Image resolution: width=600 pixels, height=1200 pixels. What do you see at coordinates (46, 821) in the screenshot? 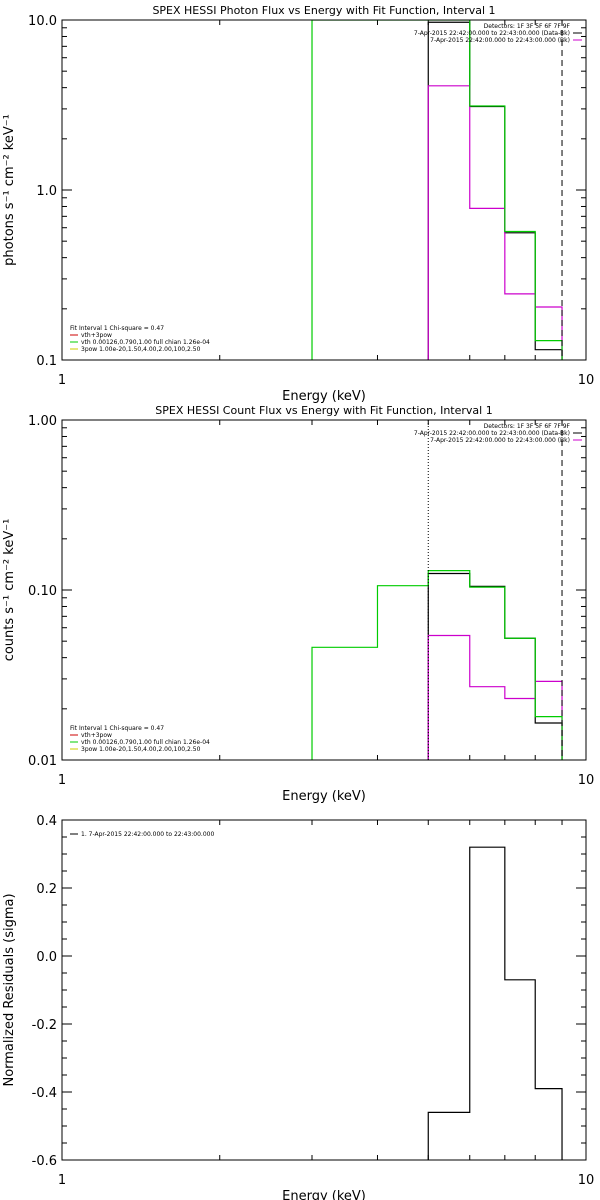
I see `y-tick-label: 0.4` at bounding box center [46, 821].